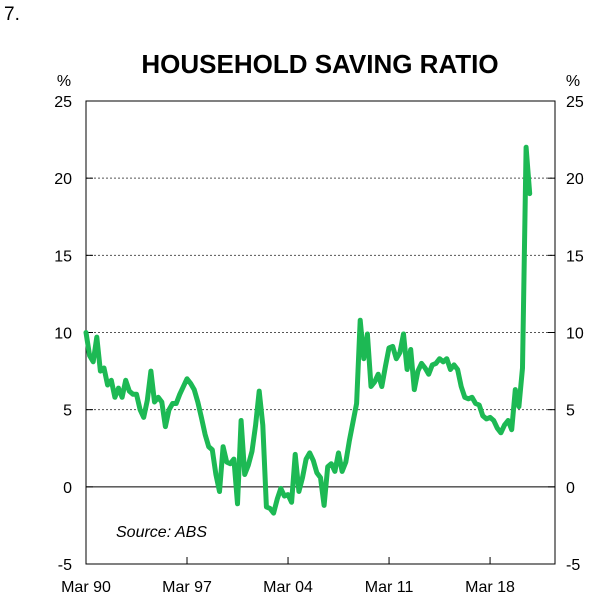 Image resolution: width=610 pixels, height=608 pixels. Describe the element at coordinates (187, 587) in the screenshot. I see `x-tick-label: Mar 97` at that location.